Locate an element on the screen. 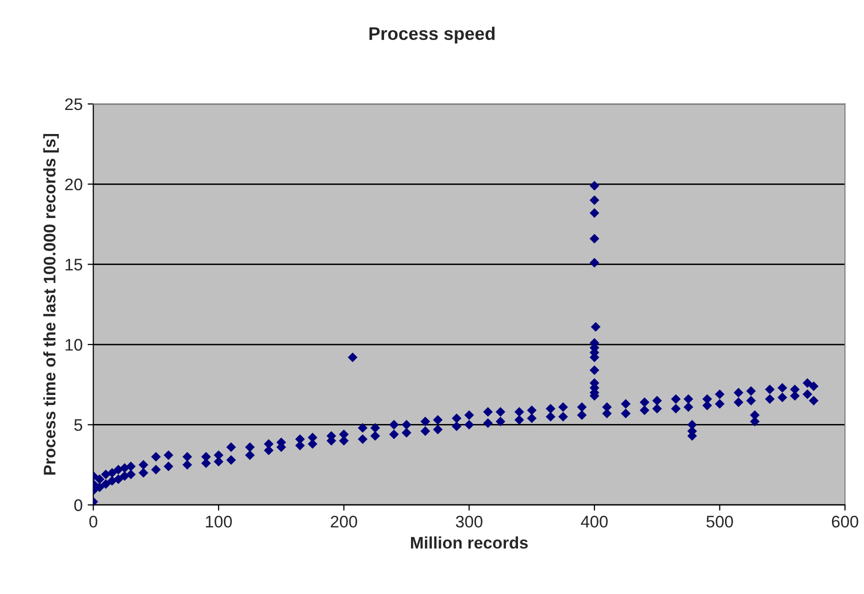 The width and height of the screenshot is (864, 594). x-tick-label: 500 is located at coordinates (719, 522).